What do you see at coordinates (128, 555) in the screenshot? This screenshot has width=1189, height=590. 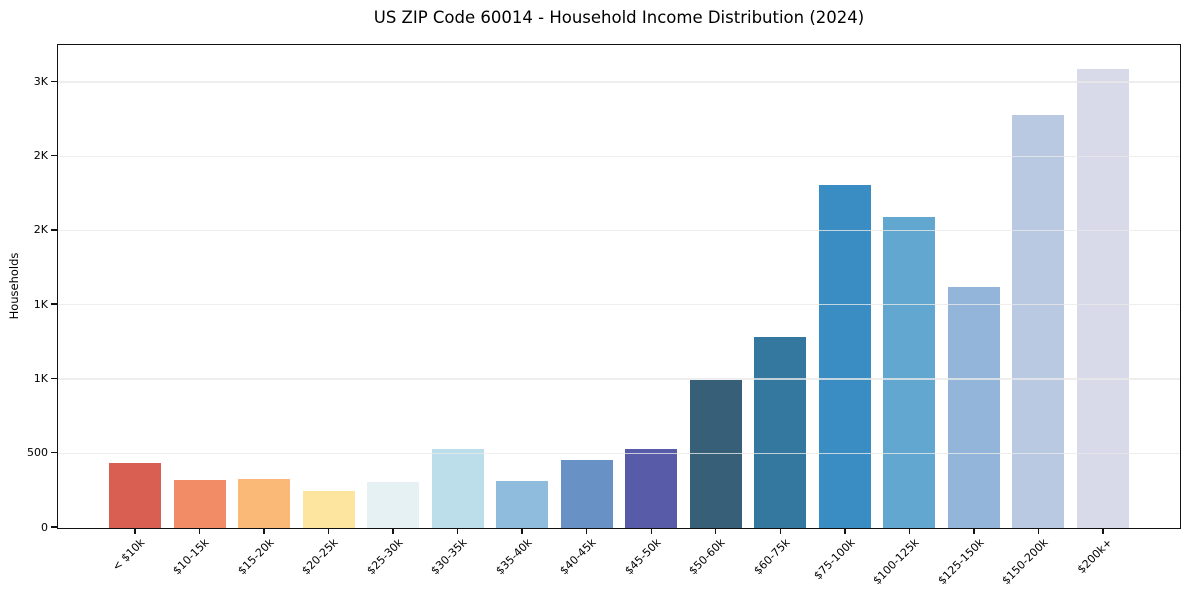 I see `x-tick-label: < $10k` at bounding box center [128, 555].